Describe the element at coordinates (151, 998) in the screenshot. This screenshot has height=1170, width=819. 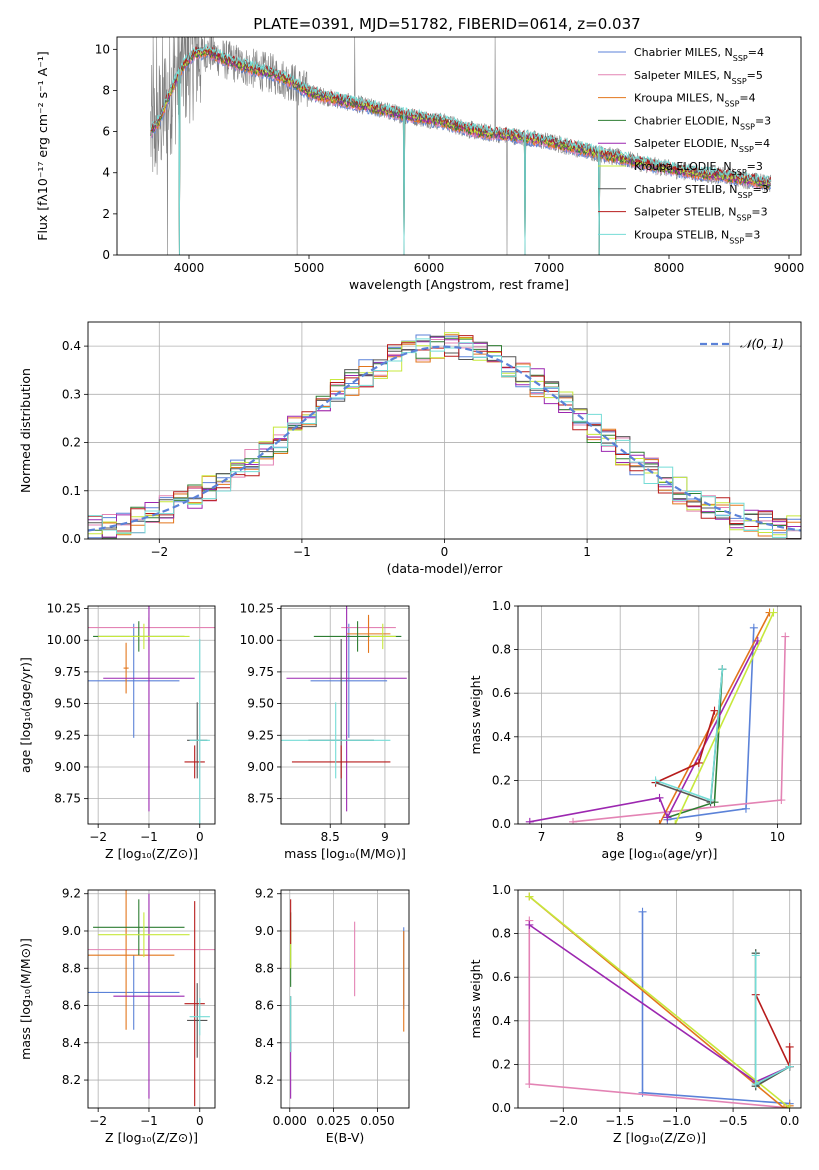
I see `plot-area-mass-vs-Z` at that location.